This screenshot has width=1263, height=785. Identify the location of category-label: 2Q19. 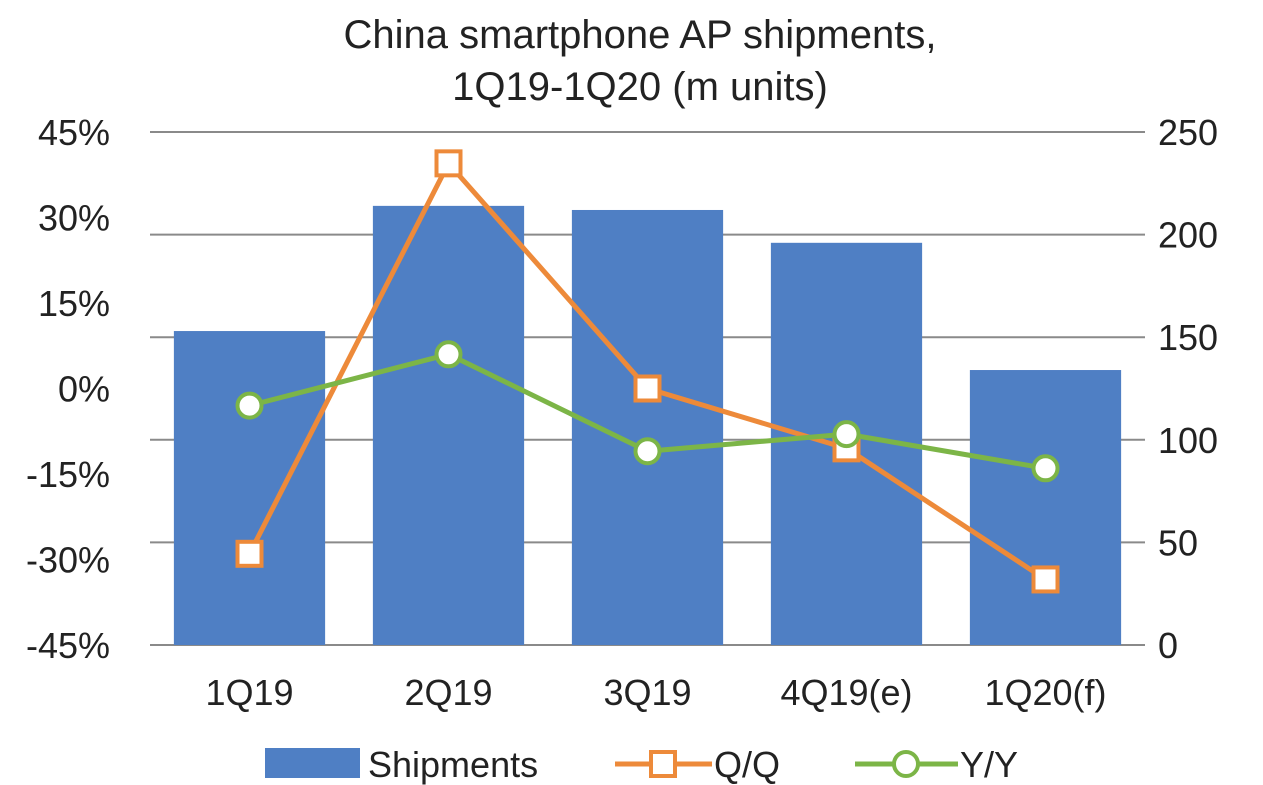
(448, 692).